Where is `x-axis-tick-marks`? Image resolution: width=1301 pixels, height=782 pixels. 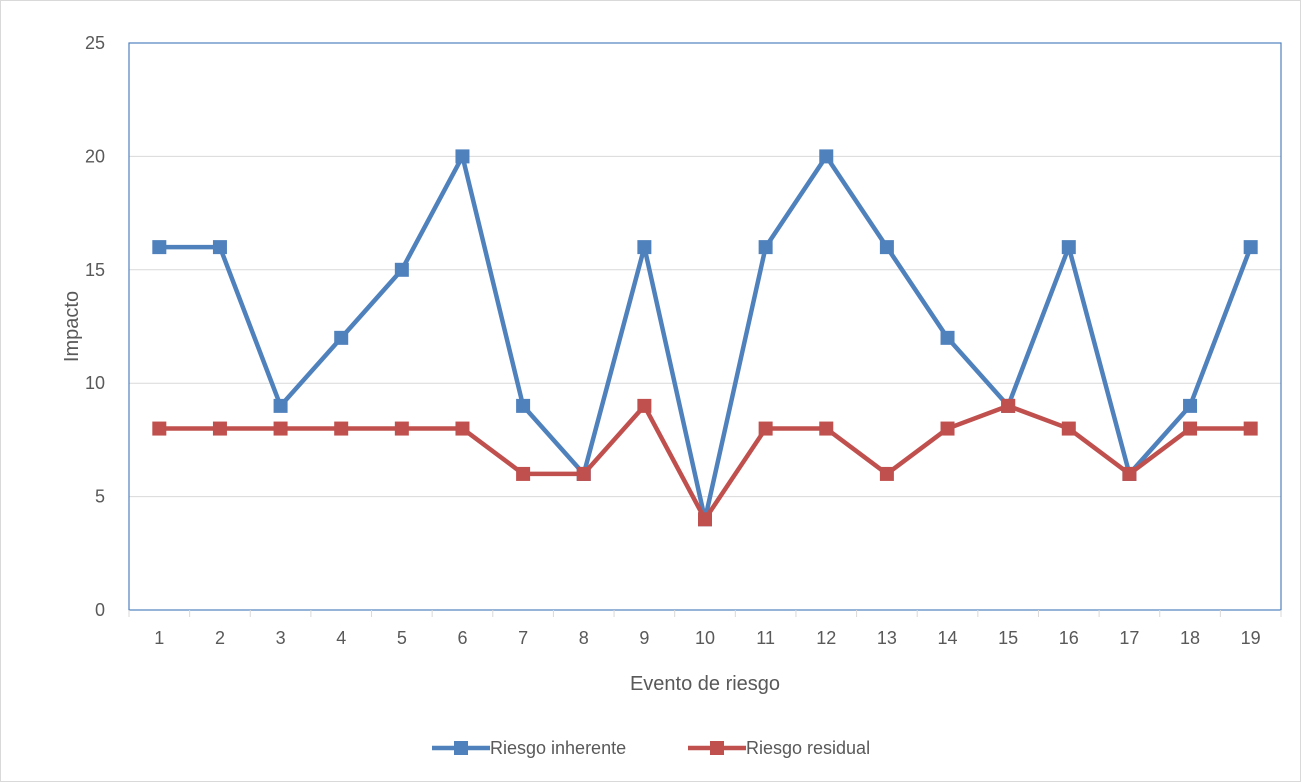
x-axis-tick-marks is located at coordinates (705, 613).